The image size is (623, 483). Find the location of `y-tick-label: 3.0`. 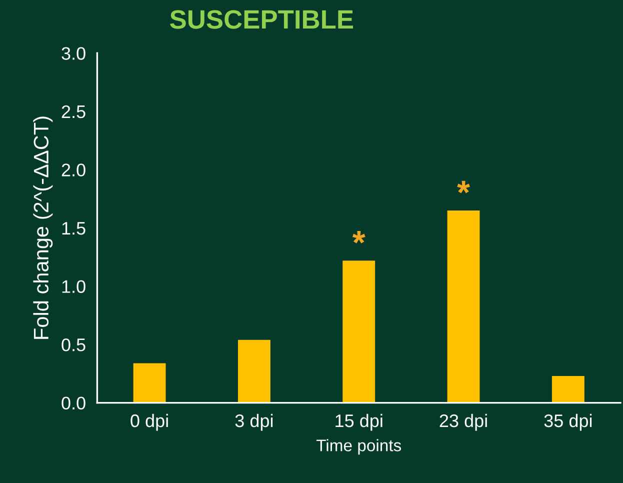

y-tick-label: 3.0 is located at coordinates (74, 53).